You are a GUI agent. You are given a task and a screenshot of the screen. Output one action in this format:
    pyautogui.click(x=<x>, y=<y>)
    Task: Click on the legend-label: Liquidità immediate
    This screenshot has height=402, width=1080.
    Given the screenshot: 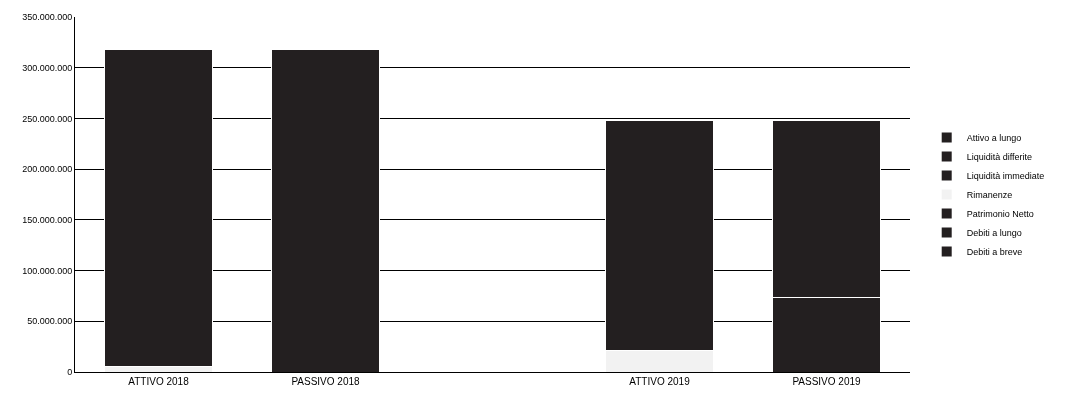 What is the action you would take?
    pyautogui.click(x=1005, y=176)
    